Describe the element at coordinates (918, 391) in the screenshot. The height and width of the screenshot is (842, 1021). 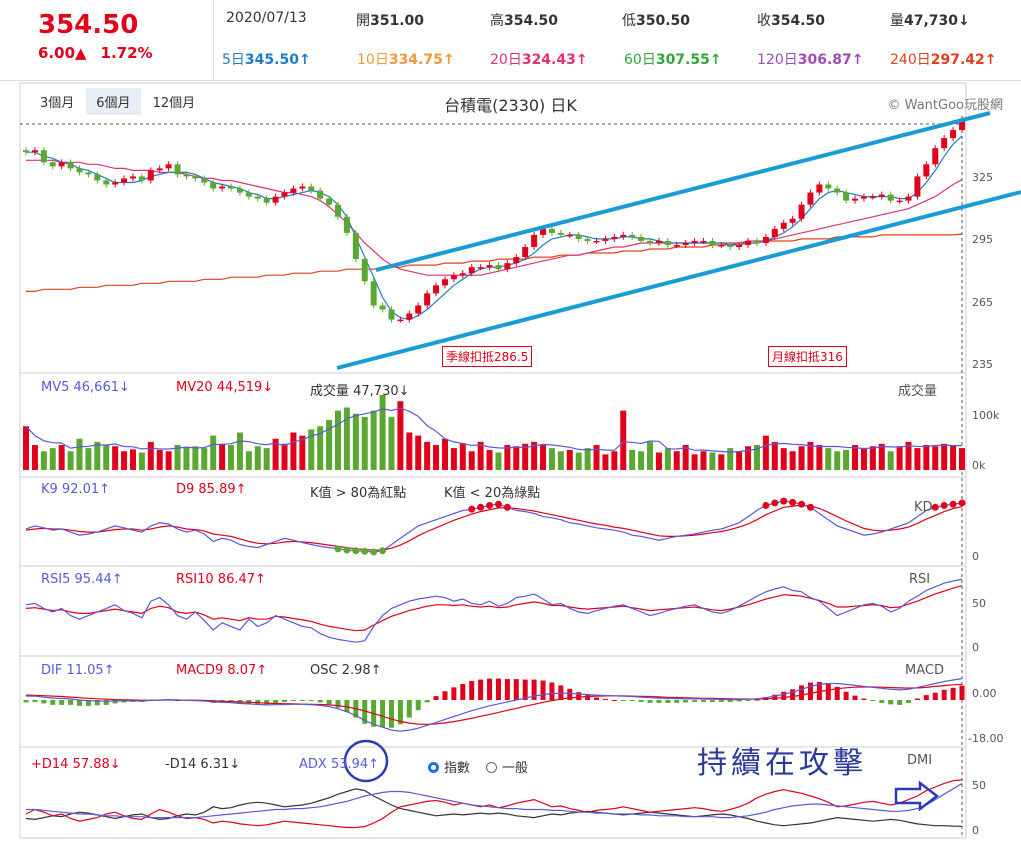
I see `volume-panel-name: 成交量` at that location.